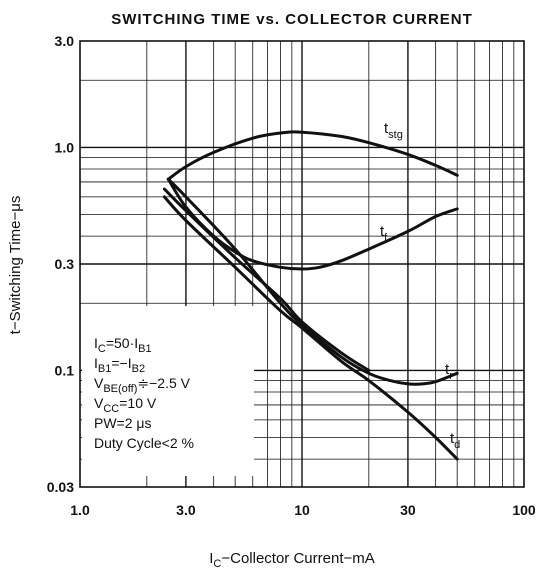 This screenshot has height=572, width=545. I want to click on condition-subscript: CC, so click(111, 409).